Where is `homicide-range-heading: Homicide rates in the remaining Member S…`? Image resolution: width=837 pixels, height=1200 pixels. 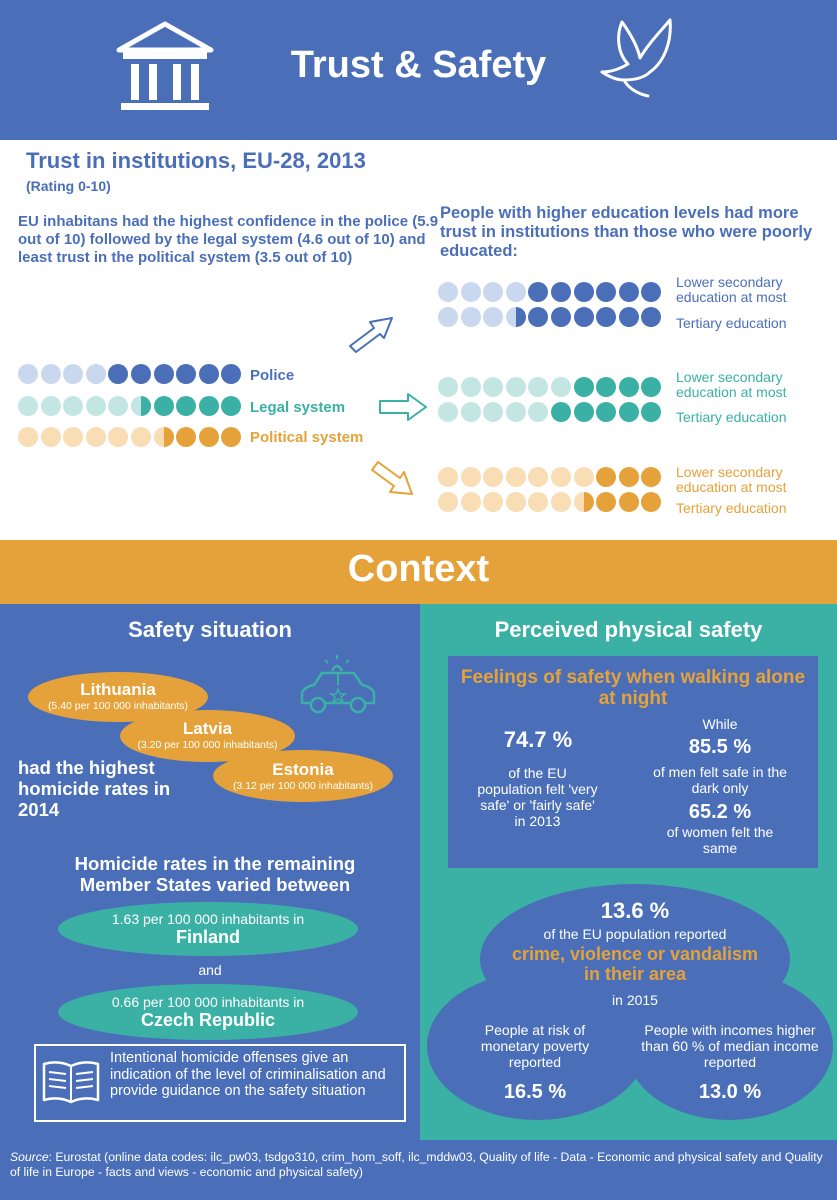
homicide-range-heading: Homicide rates in the remaining Member S… is located at coordinates (215, 874).